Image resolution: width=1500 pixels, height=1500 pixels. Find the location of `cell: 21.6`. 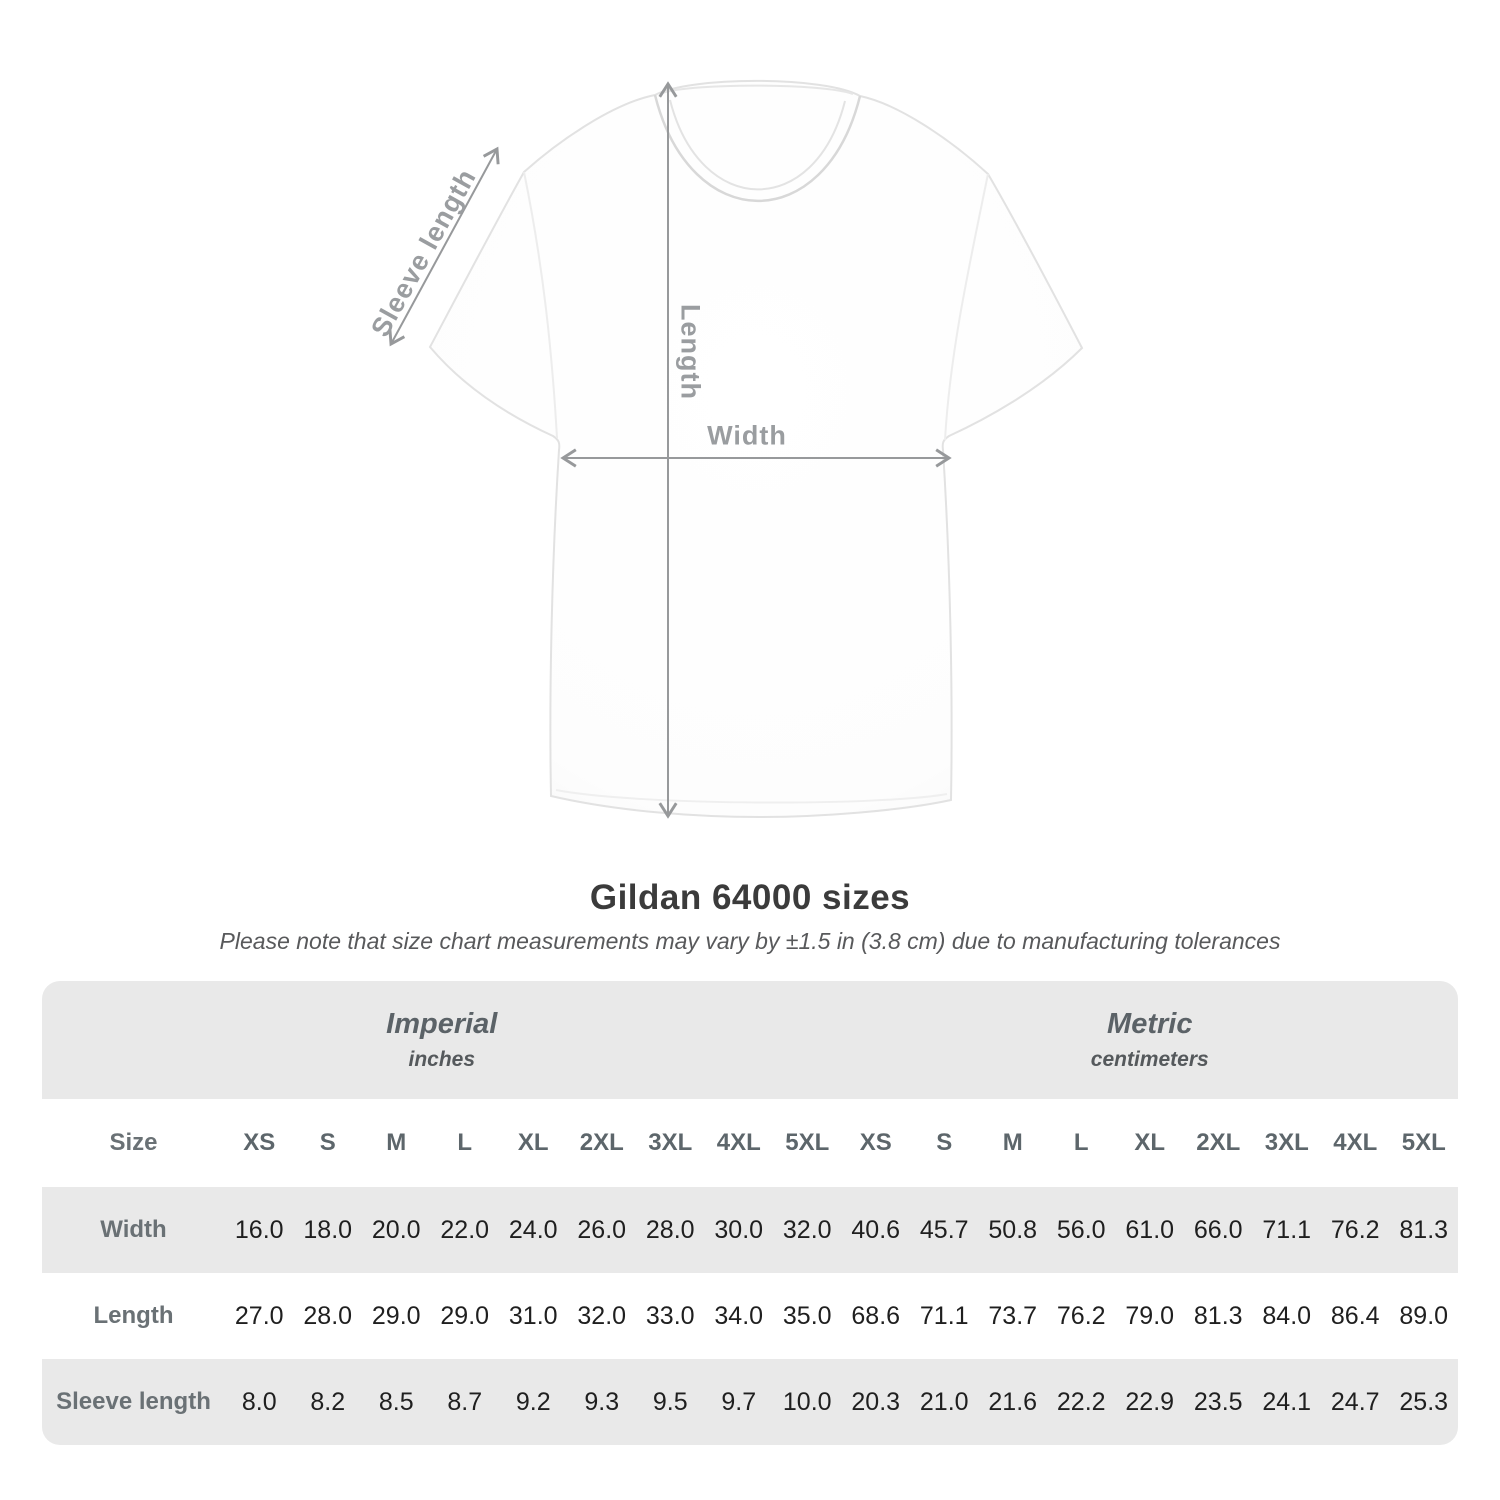

cell: 21.6 is located at coordinates (1012, 1402).